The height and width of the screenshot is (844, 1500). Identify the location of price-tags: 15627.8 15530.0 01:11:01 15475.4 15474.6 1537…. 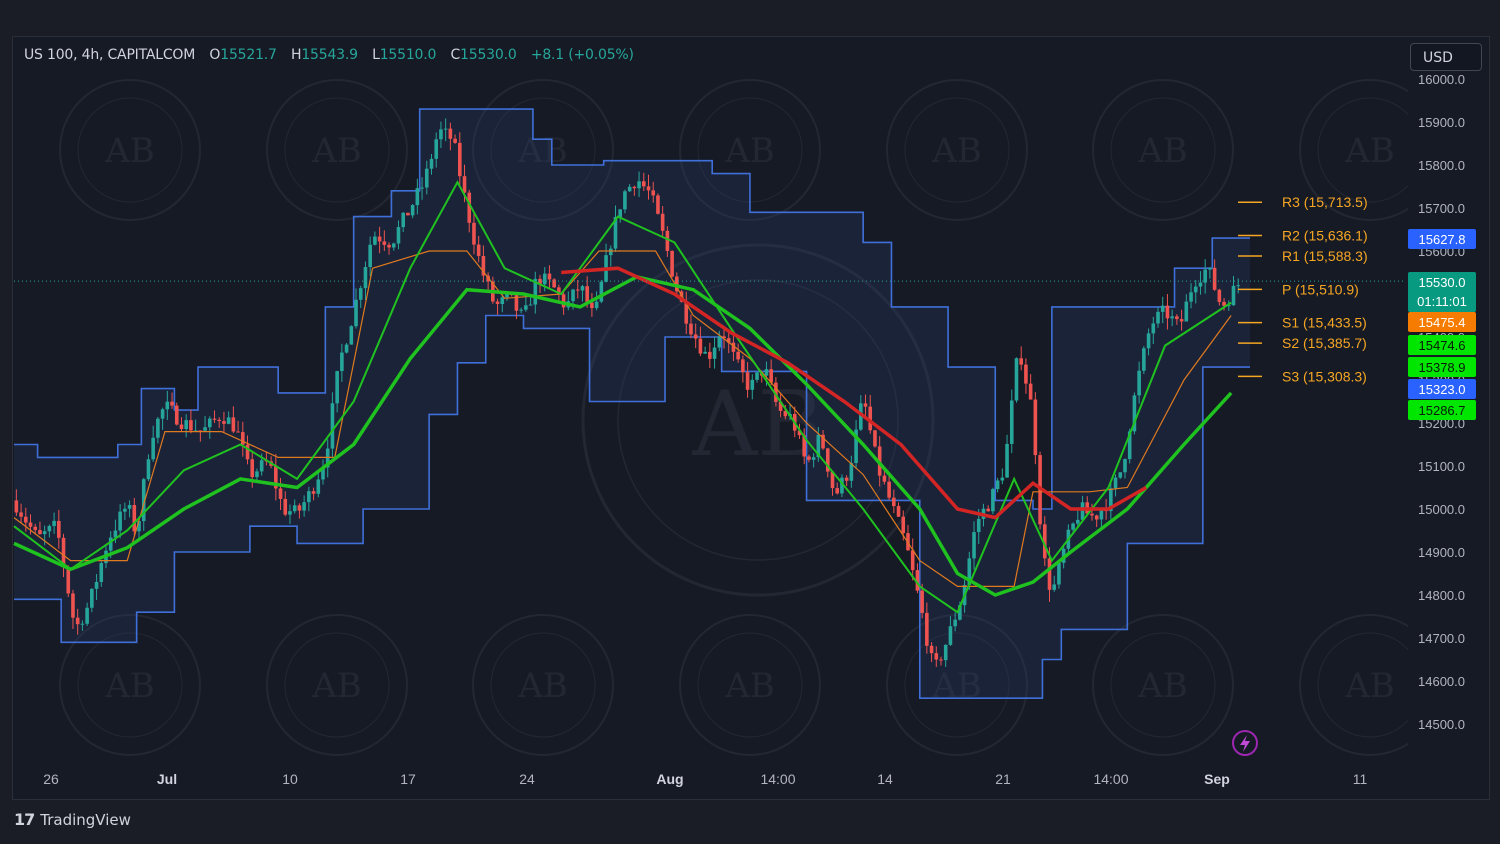
(1442, 324).